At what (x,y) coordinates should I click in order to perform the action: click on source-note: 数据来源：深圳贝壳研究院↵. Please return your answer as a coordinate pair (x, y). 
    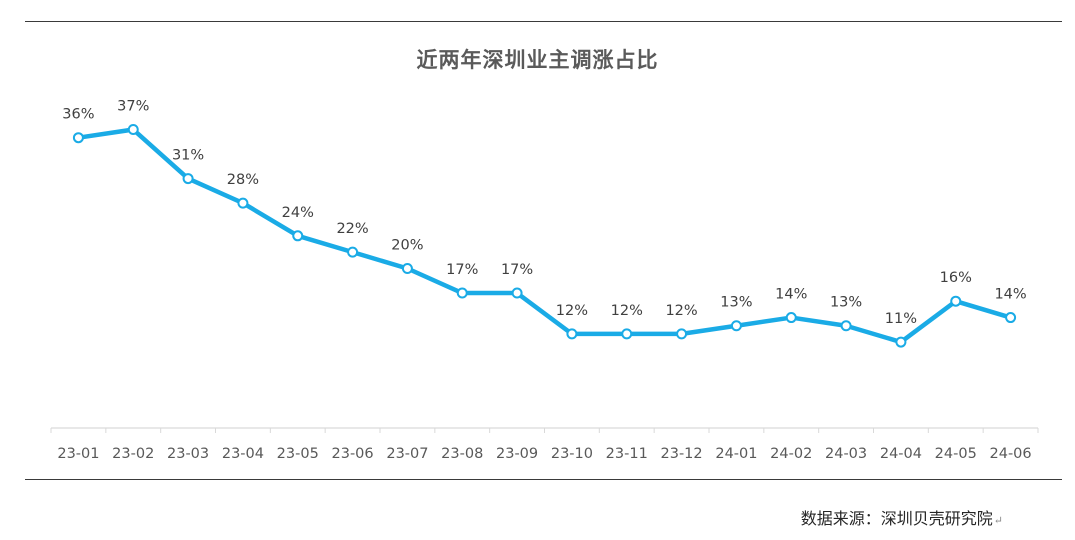
    Looking at the image, I should click on (902, 517).